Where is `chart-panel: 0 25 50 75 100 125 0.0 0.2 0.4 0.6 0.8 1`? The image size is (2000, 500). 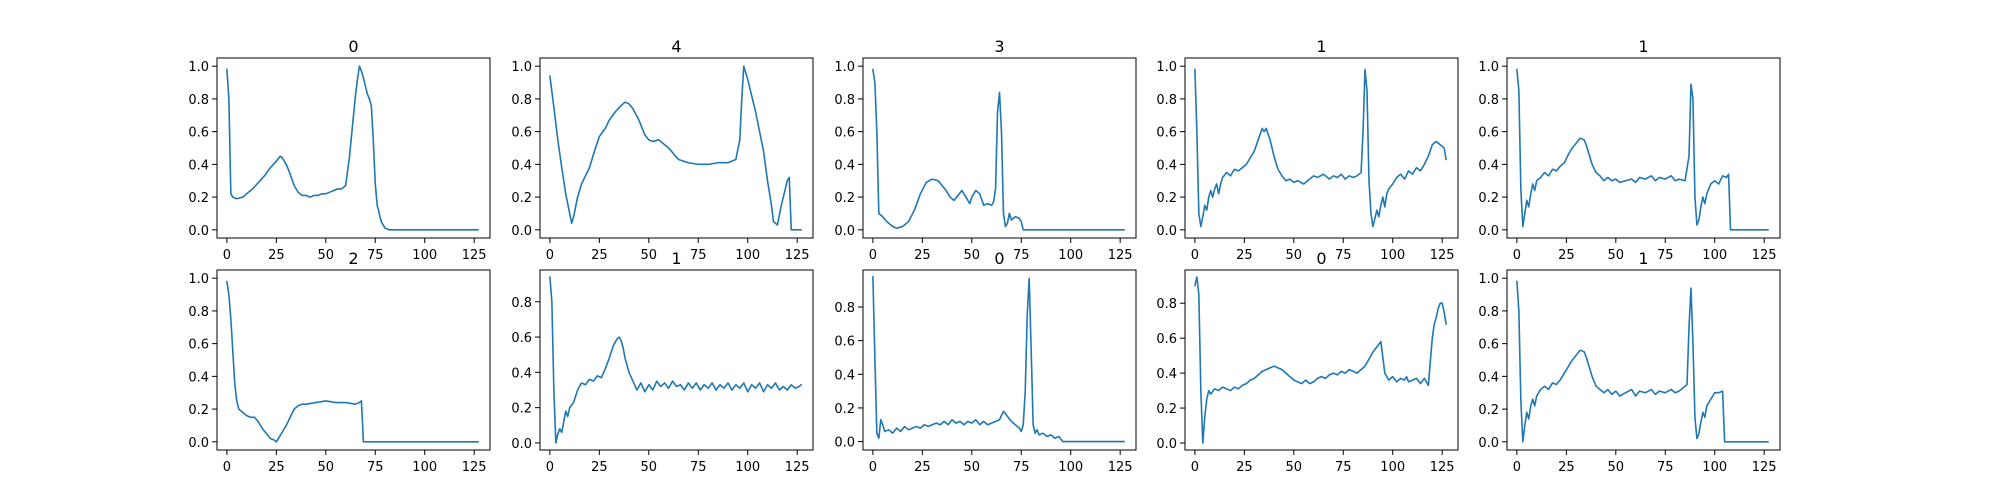 chart-panel: 0 25 50 75 100 125 0.0 0.2 0.4 0.6 0.8 1 is located at coordinates (662, 362).